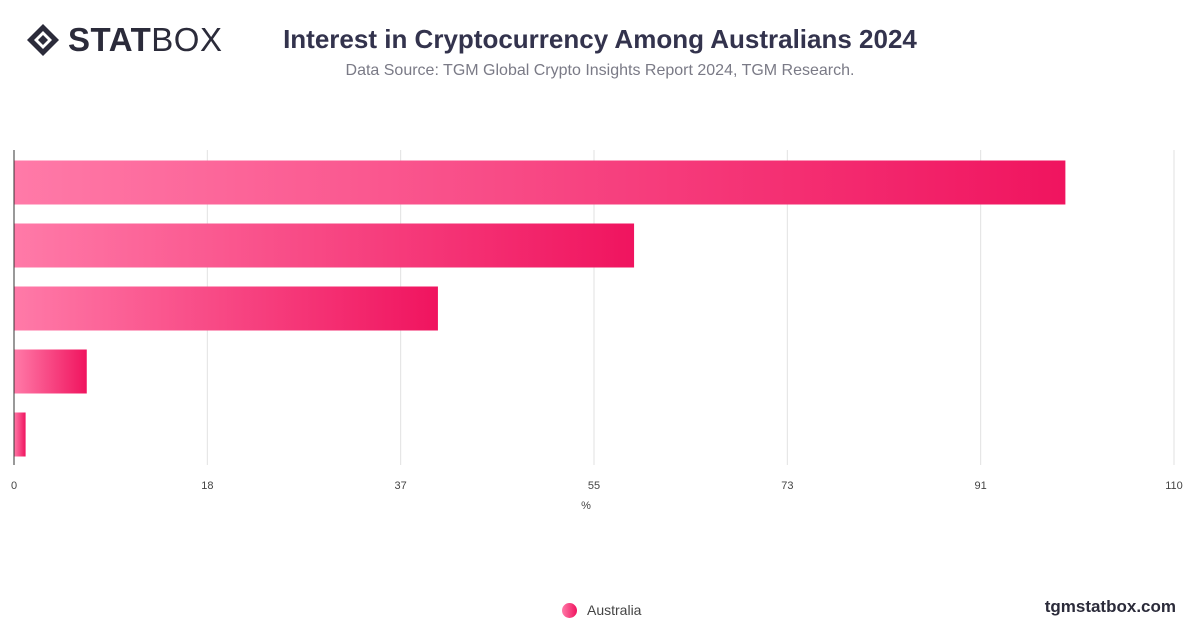 This screenshot has height=628, width=1200. Describe the element at coordinates (1174, 486) in the screenshot. I see `x-tick-label: 110` at that location.